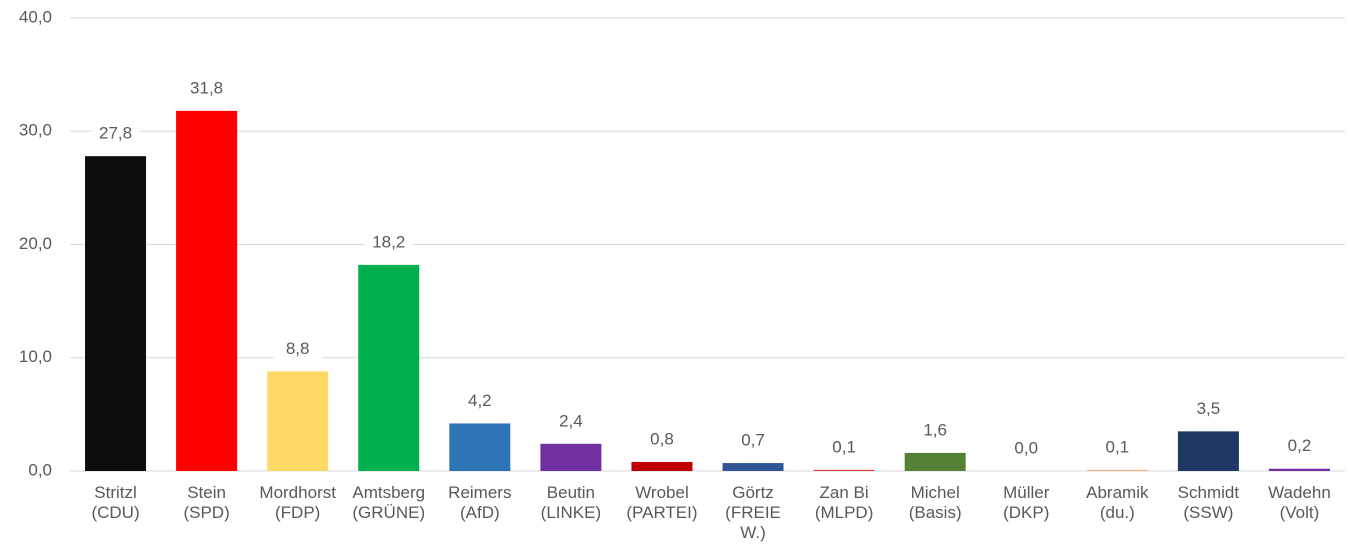  I want to click on value-label: 0,0, so click(1026, 447).